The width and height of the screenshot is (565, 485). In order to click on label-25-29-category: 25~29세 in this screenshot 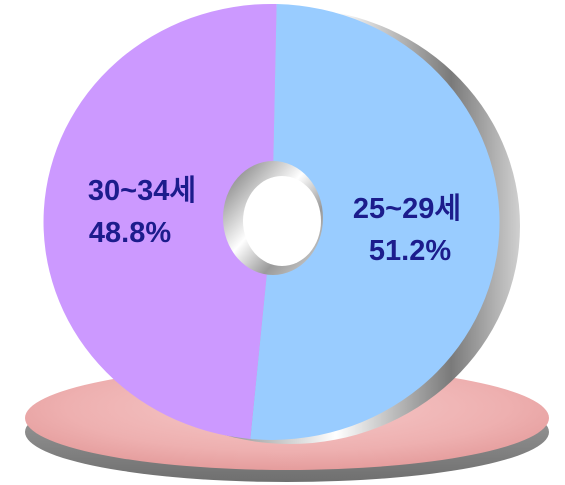, I will do `click(407, 208)`.